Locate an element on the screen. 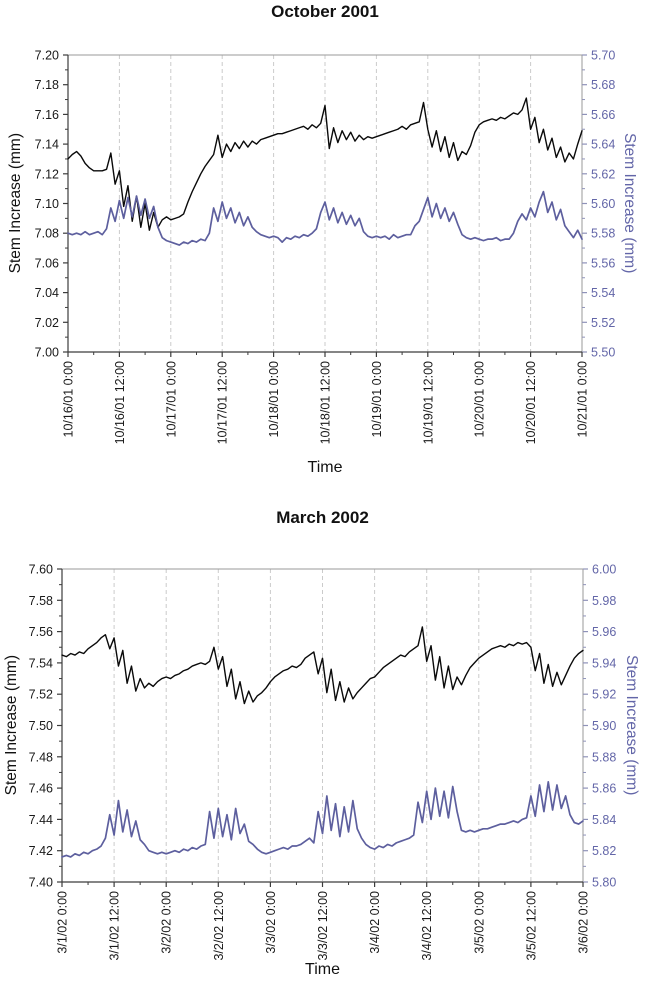 The width and height of the screenshot is (645, 1000). svg-text: 7.42 is located at coordinates (41, 851).